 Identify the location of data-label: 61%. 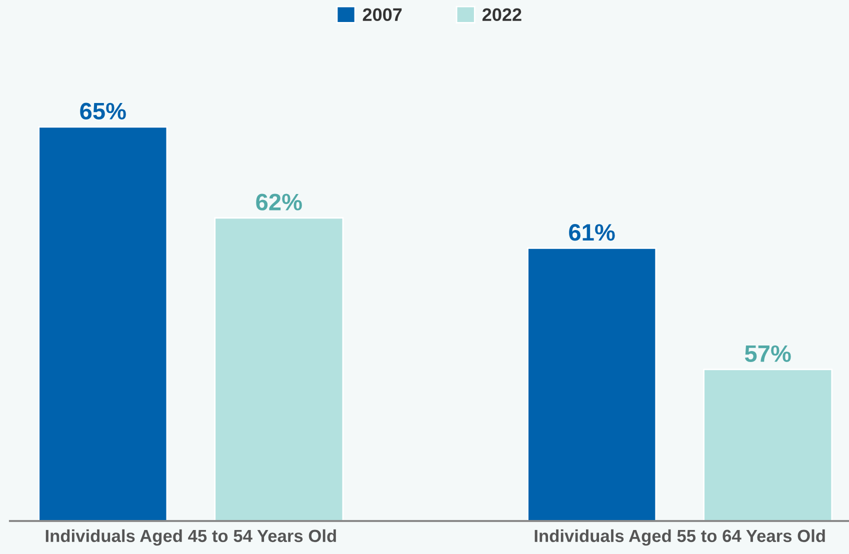
(592, 232).